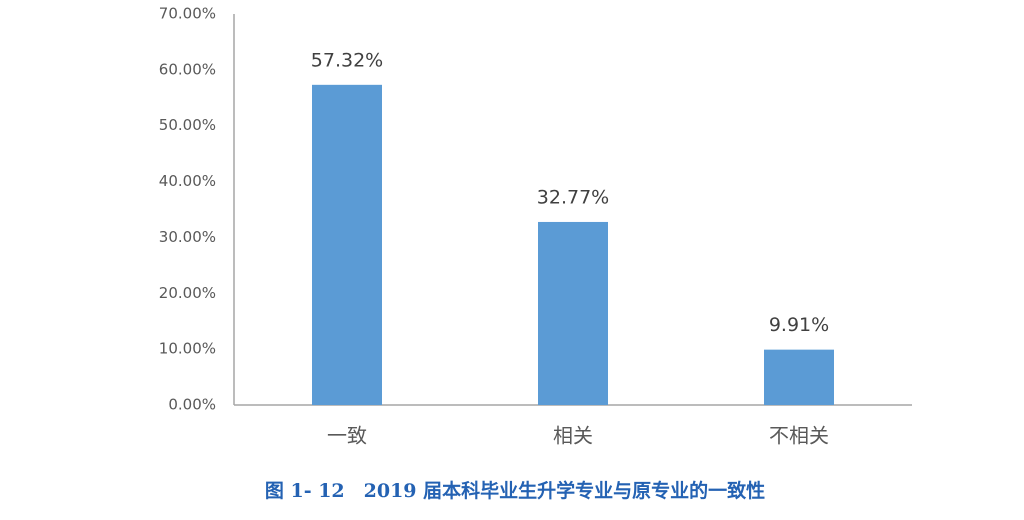  Describe the element at coordinates (347, 436) in the screenshot. I see `x-tick-label: 一致` at that location.